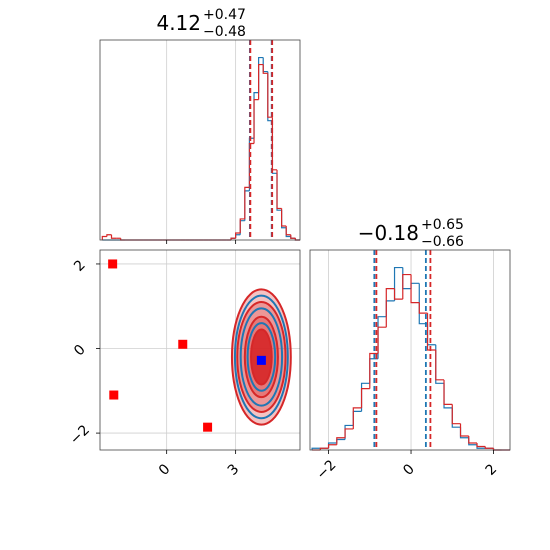 The image size is (550, 550). Describe the element at coordinates (261, 360) in the screenshot. I see `truth-marker` at that location.